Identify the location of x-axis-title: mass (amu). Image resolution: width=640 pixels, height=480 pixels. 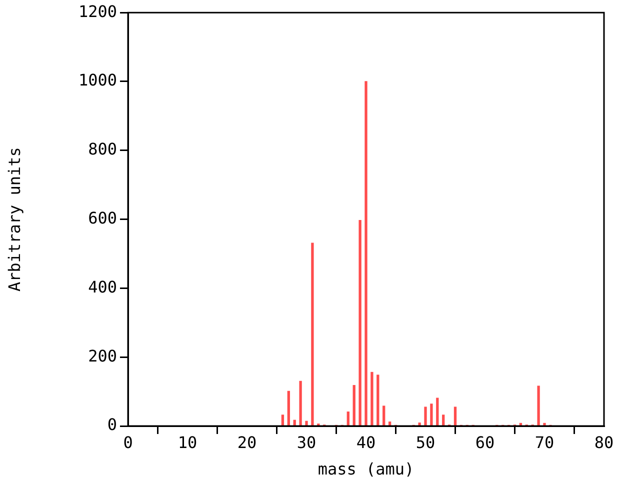
(366, 469).